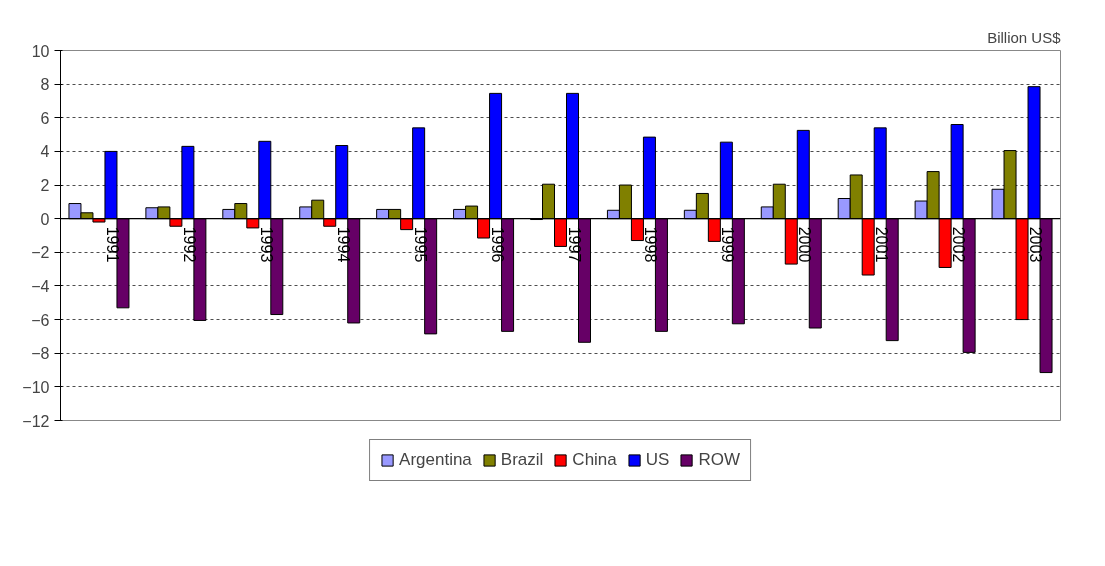 This screenshot has height=566, width=1105. I want to click on y-tick-label: −2, so click(40, 253).